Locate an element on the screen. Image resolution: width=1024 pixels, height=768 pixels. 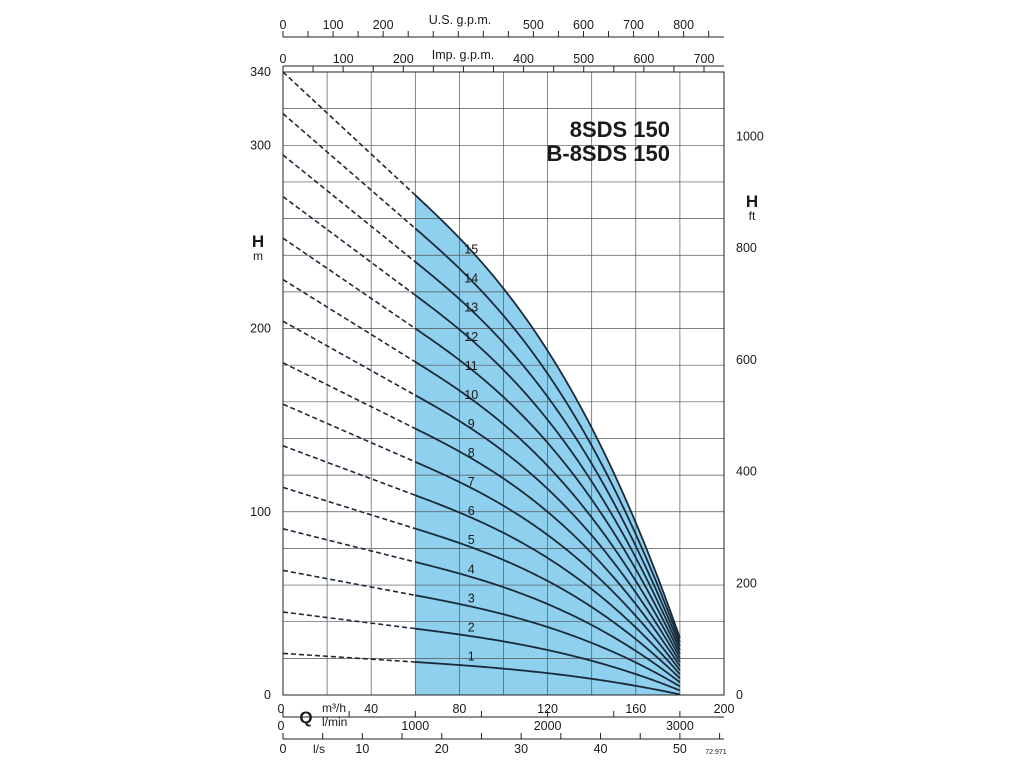
top-impgpm-tick-label: 400 is located at coordinates (523, 59).